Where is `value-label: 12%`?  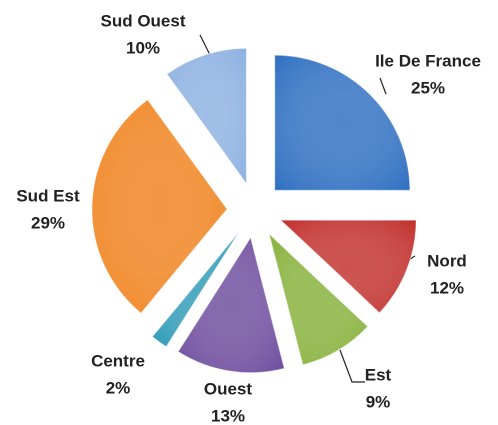 value-label: 12% is located at coordinates (447, 287).